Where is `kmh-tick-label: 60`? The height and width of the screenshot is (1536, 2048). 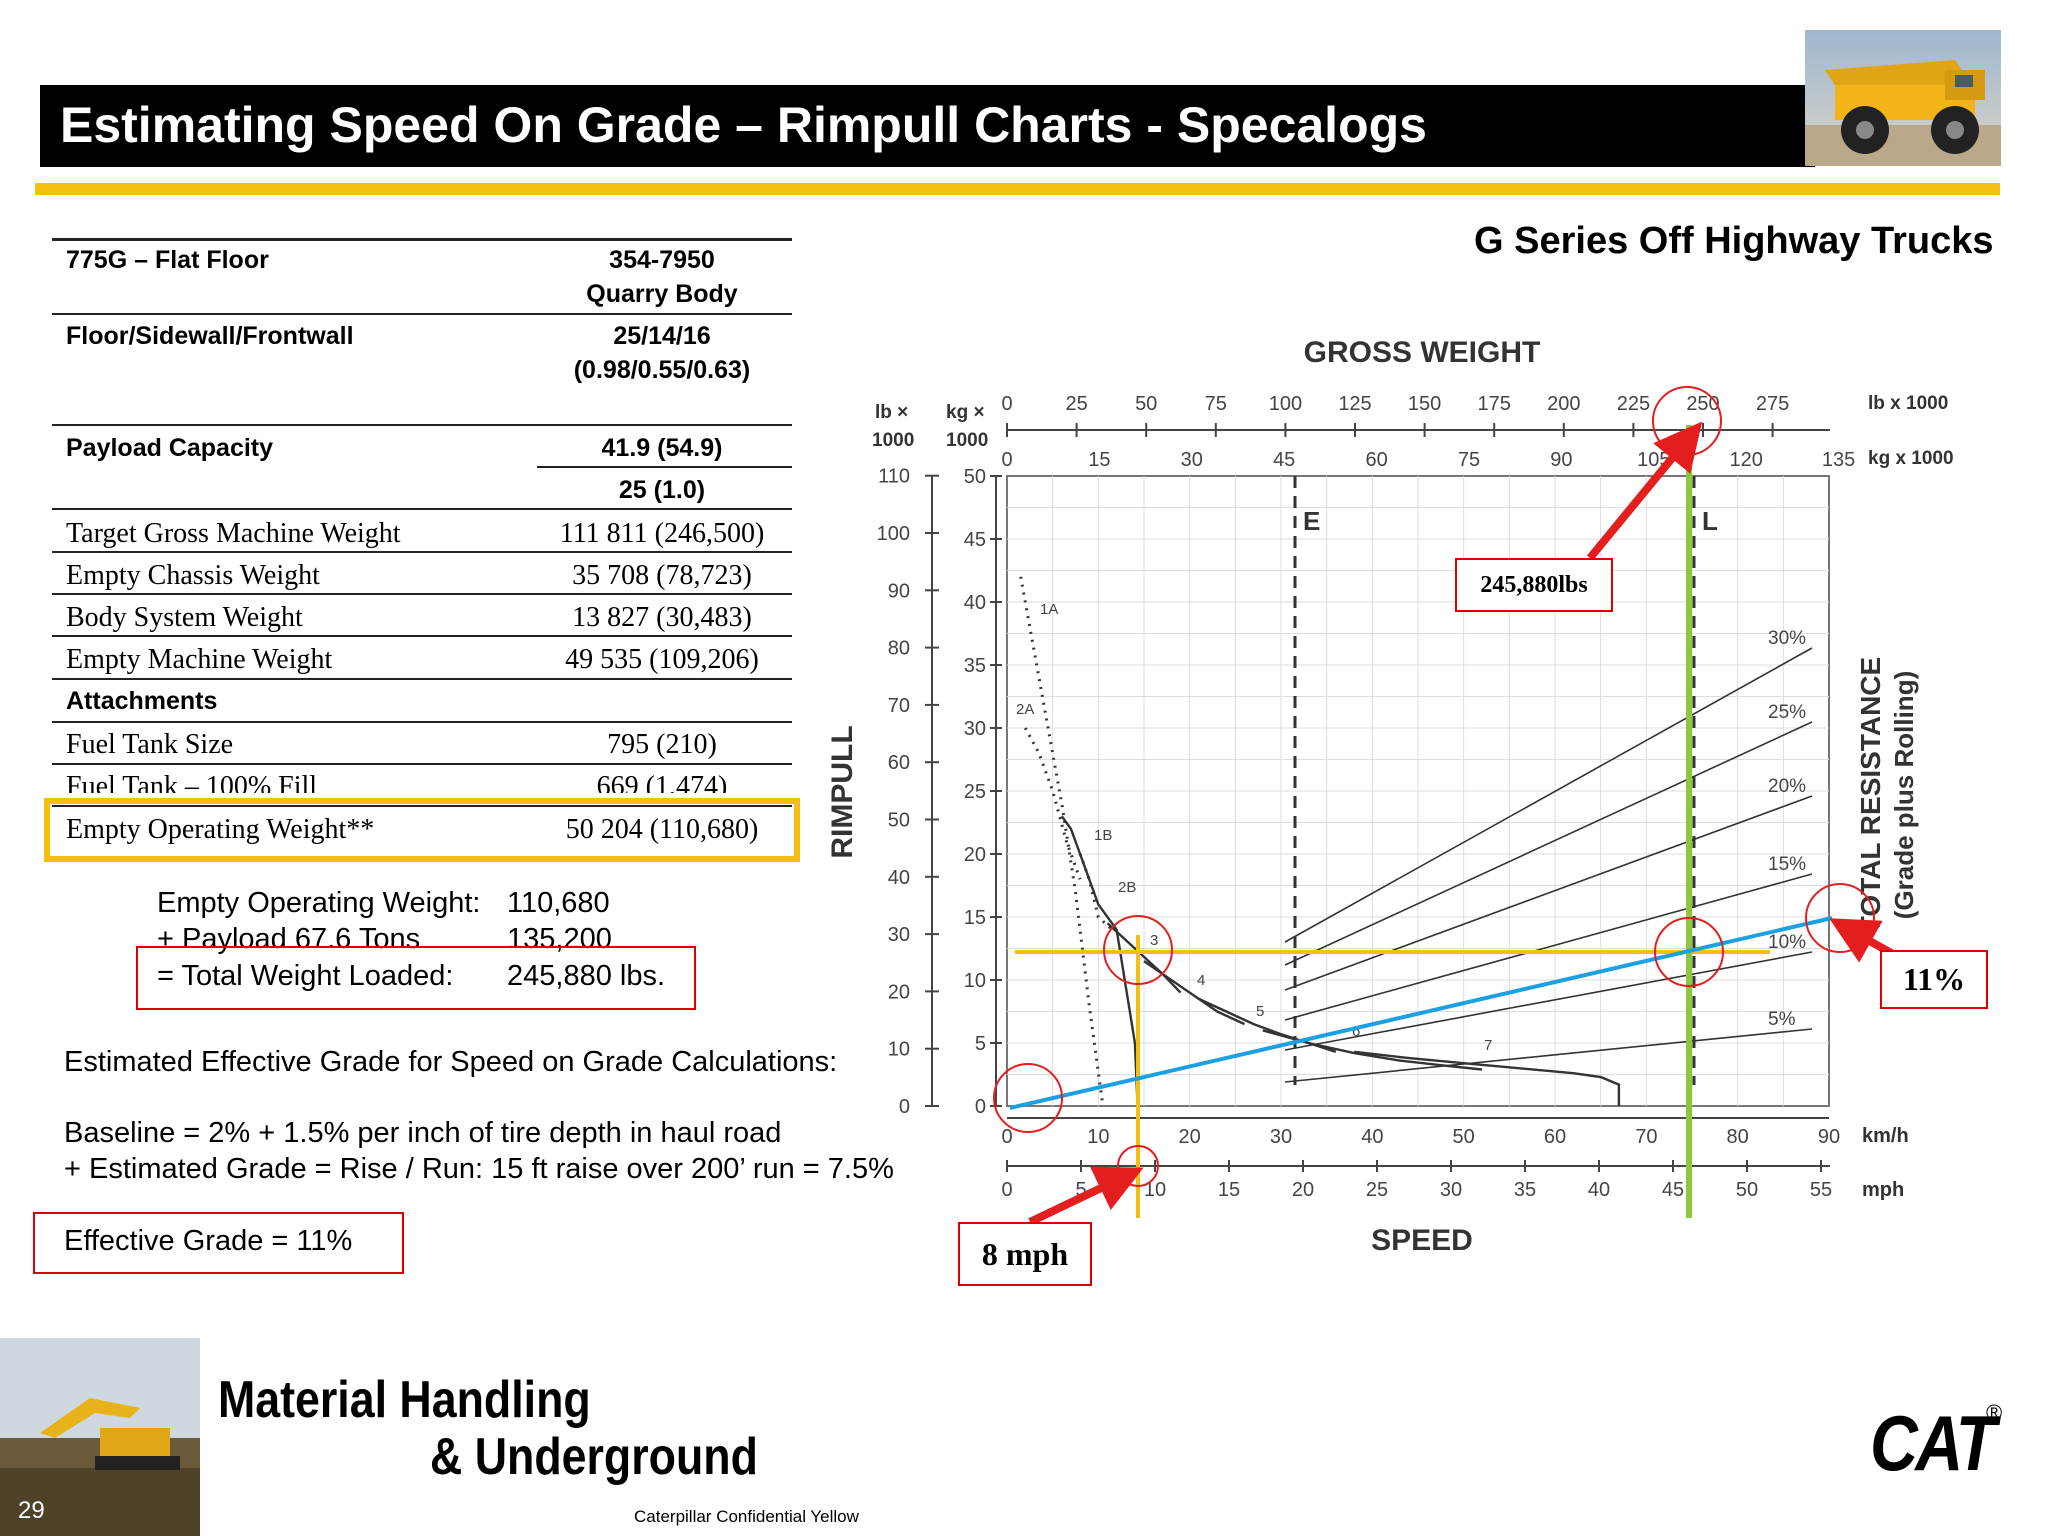 kmh-tick-label: 60 is located at coordinates (1555, 1137).